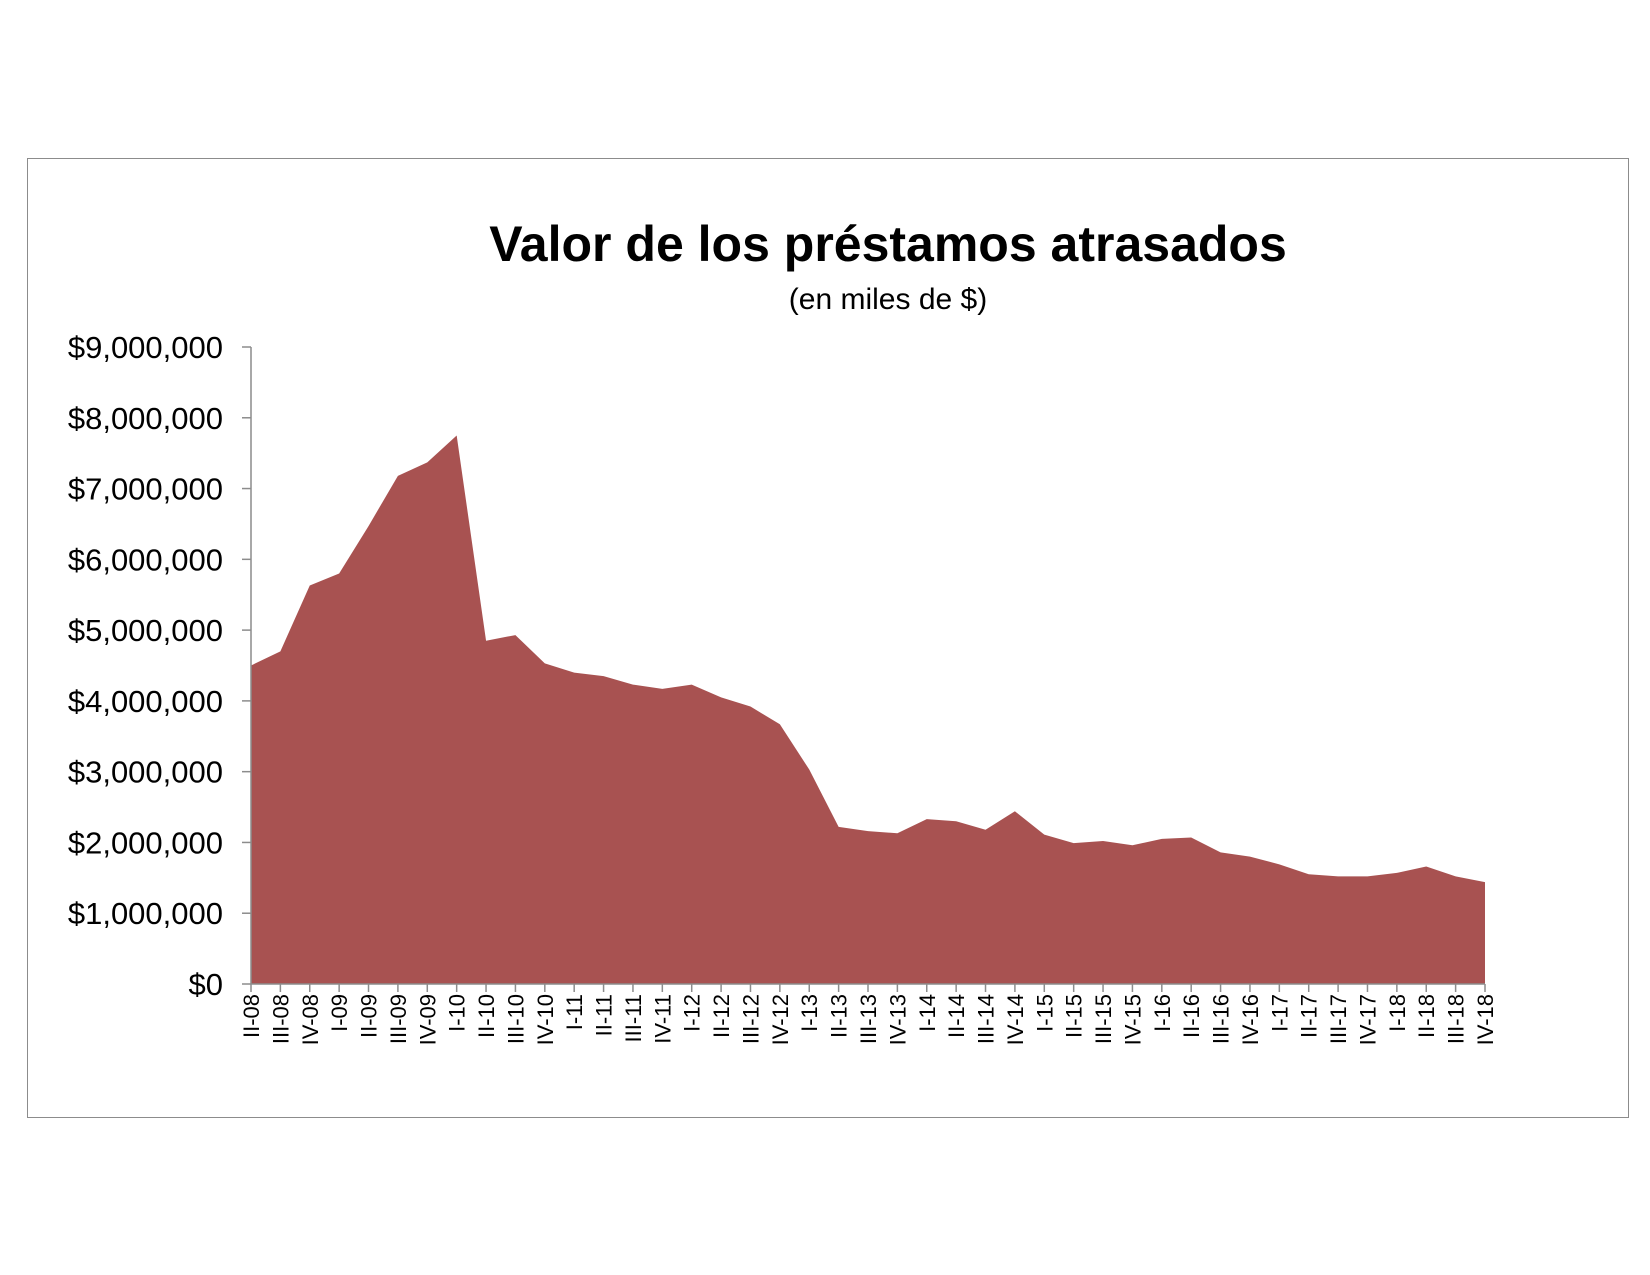 The height and width of the screenshot is (1275, 1650). Describe the element at coordinates (145, 772) in the screenshot. I see `y-tick-label: $3,000,000` at that location.